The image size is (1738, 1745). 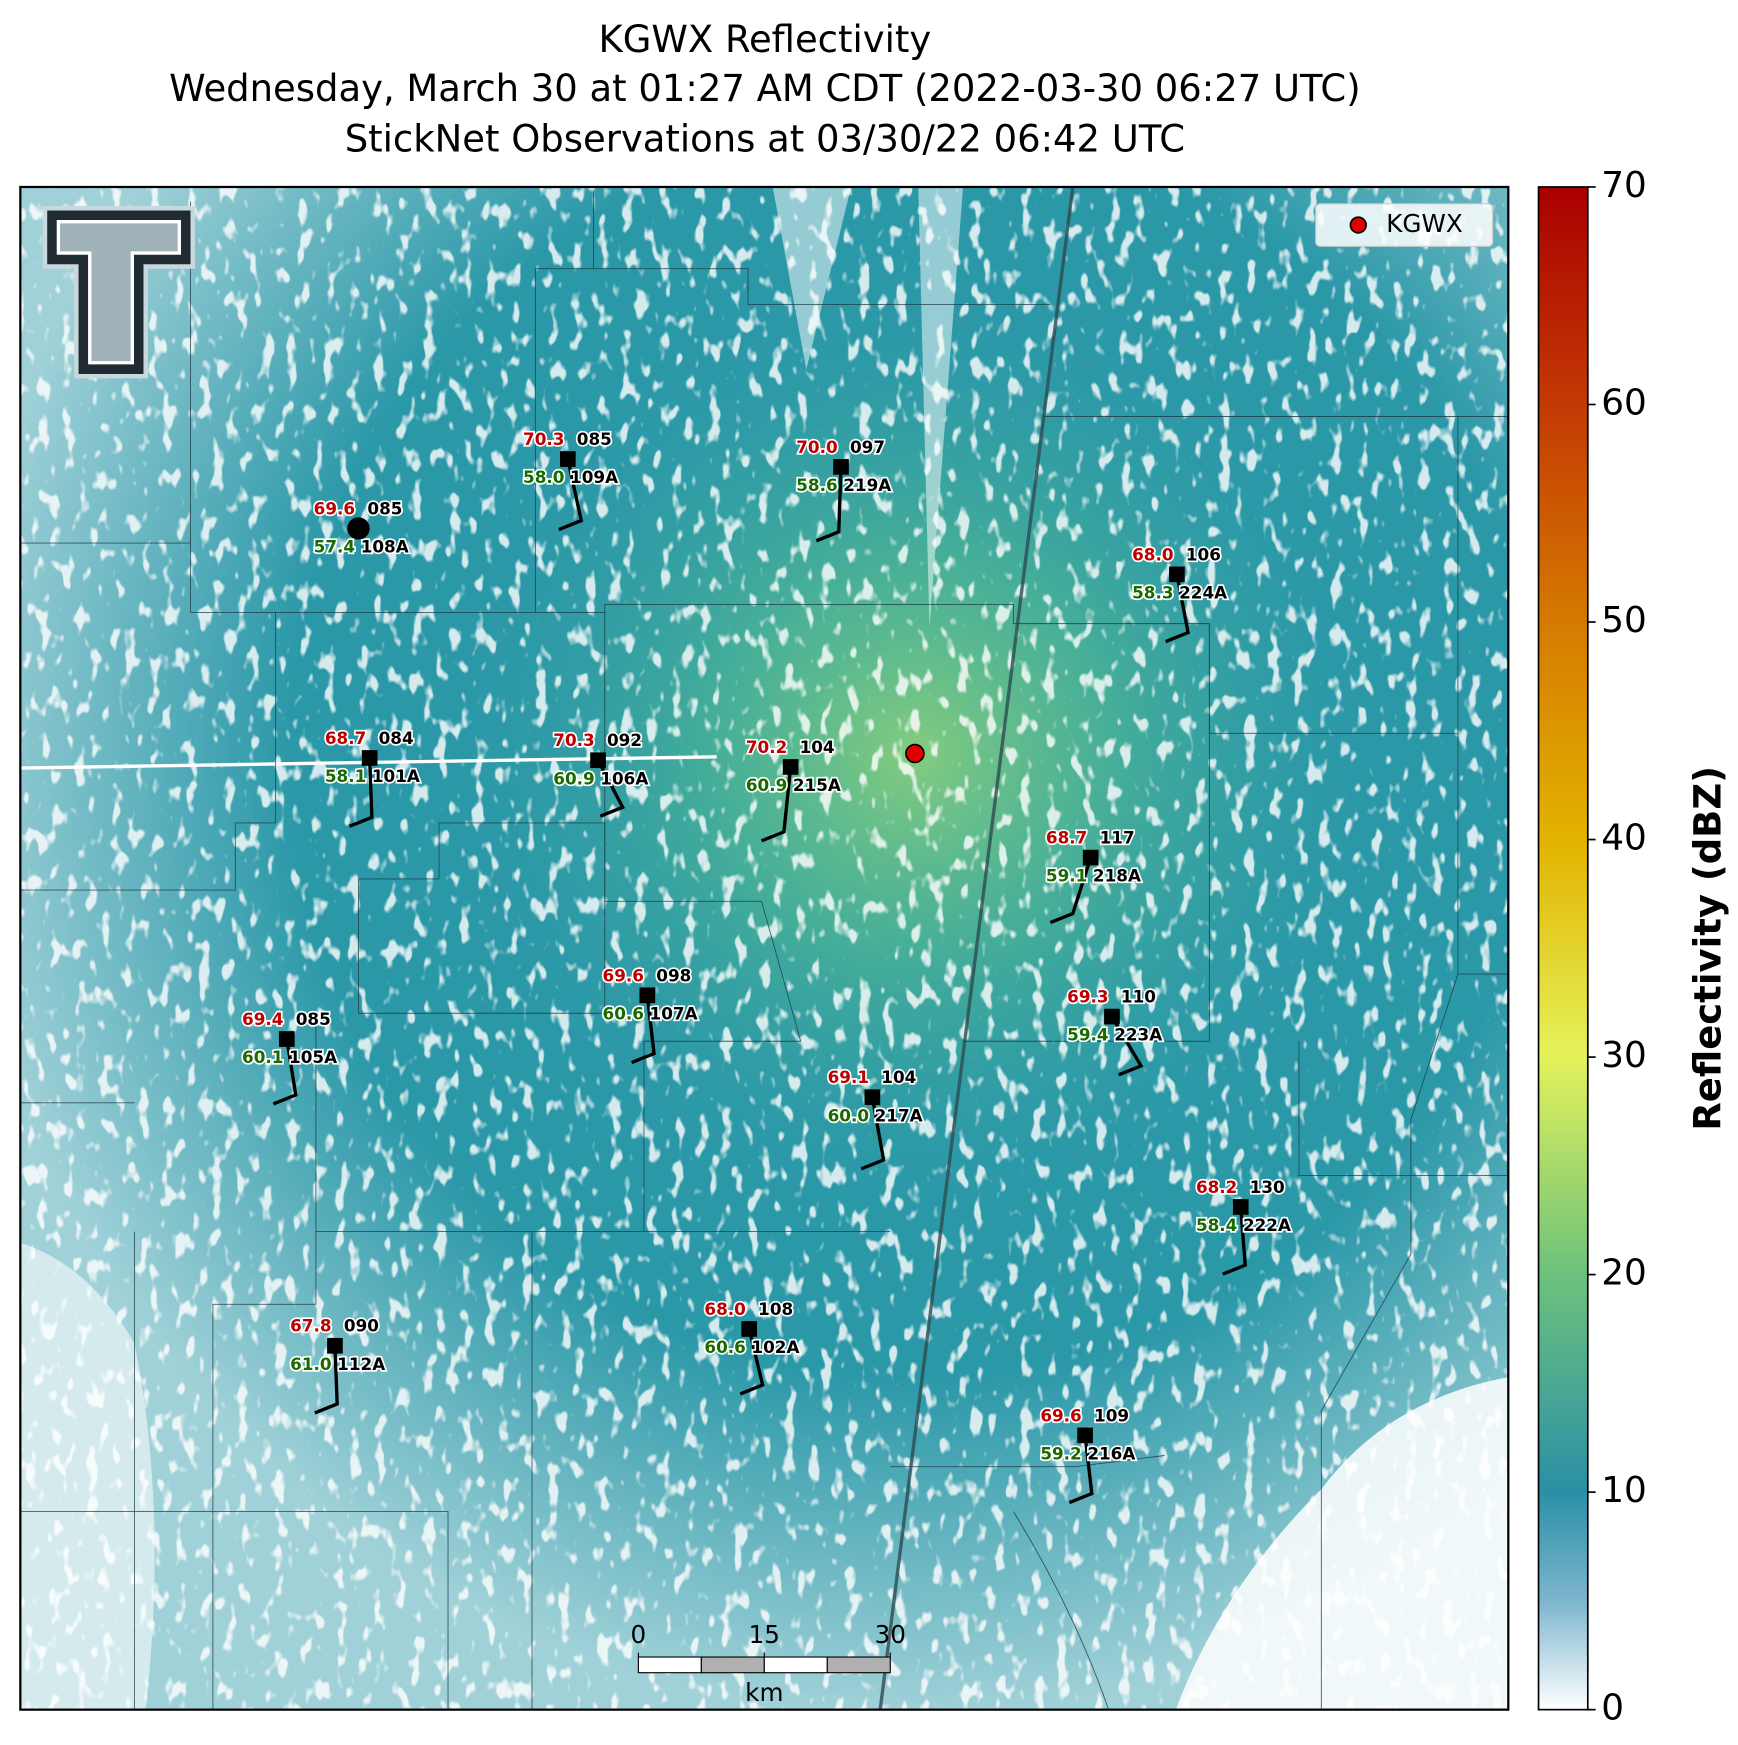 What do you see at coordinates (1624, 838) in the screenshot?
I see `colorbar-tick-label: 40` at bounding box center [1624, 838].